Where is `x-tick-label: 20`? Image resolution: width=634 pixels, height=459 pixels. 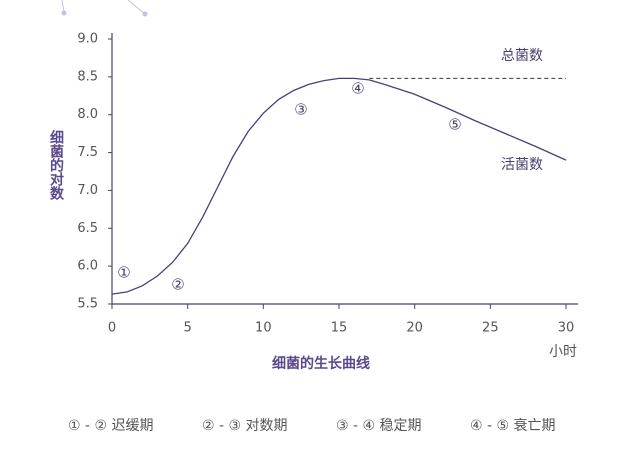
x-tick-label: 20 is located at coordinates (414, 328).